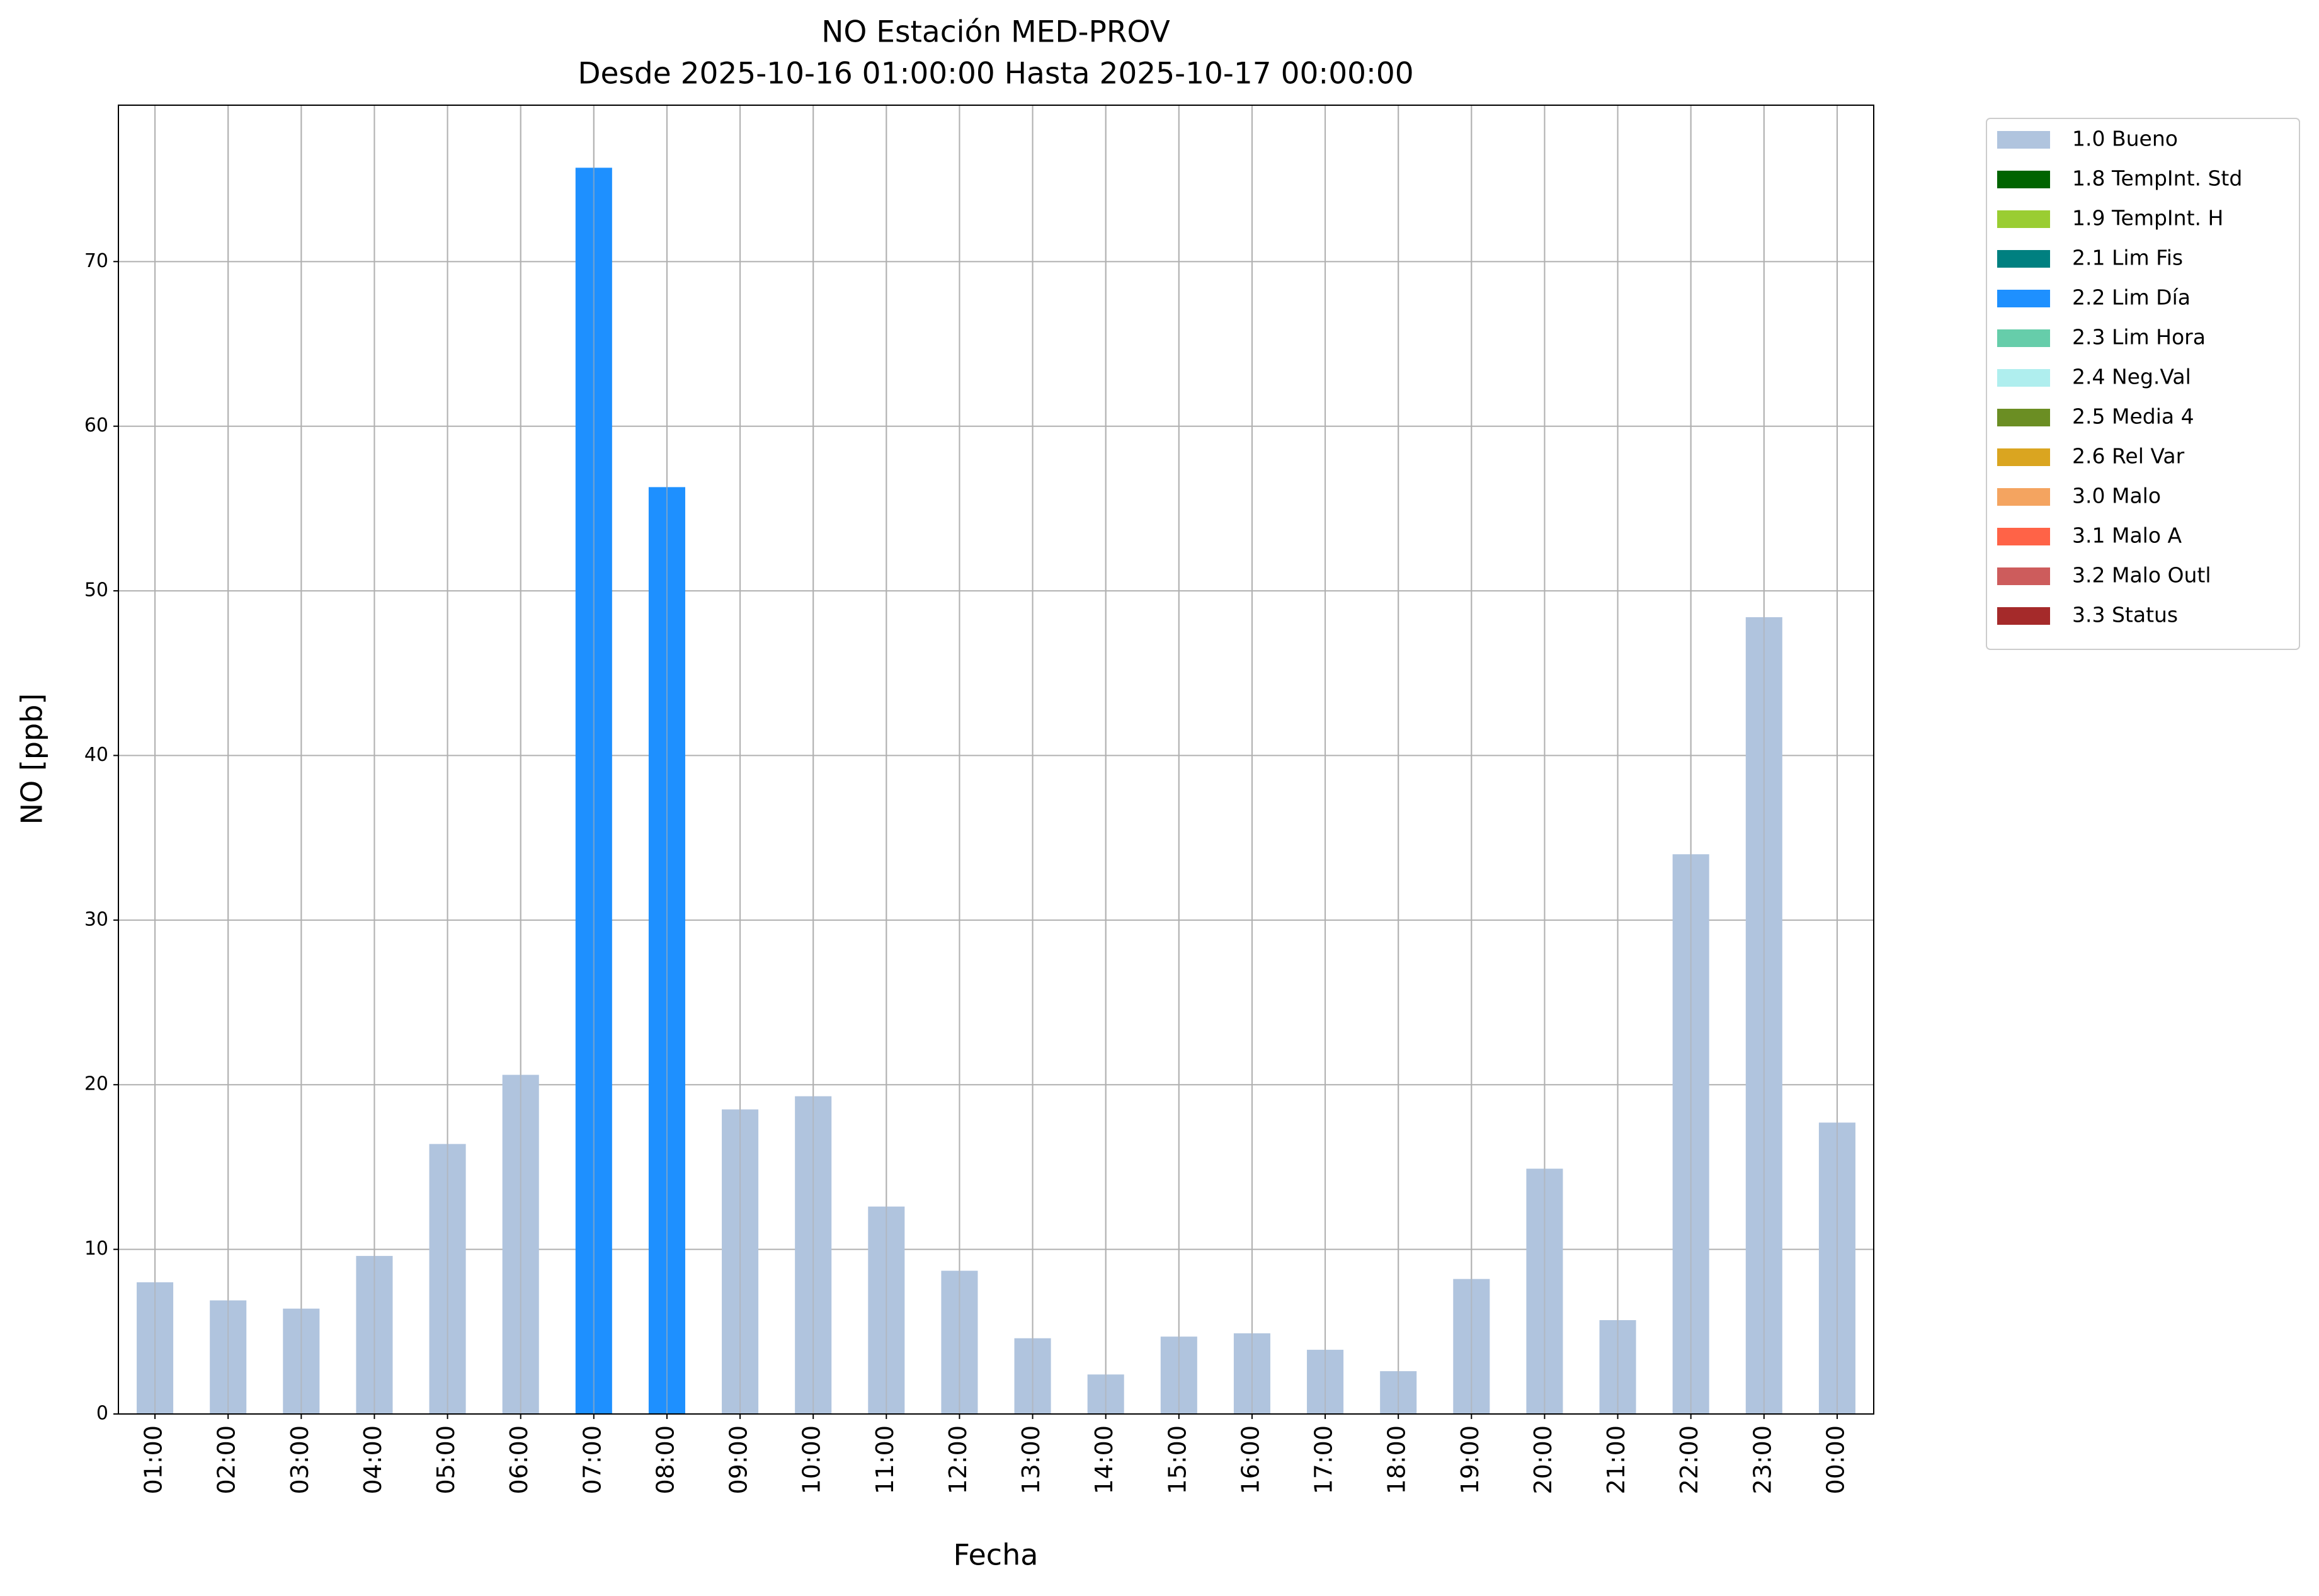 This screenshot has width=2319, height=1596. What do you see at coordinates (2147, 218) in the screenshot?
I see `legend-label: 1.9 TempInt. H` at bounding box center [2147, 218].